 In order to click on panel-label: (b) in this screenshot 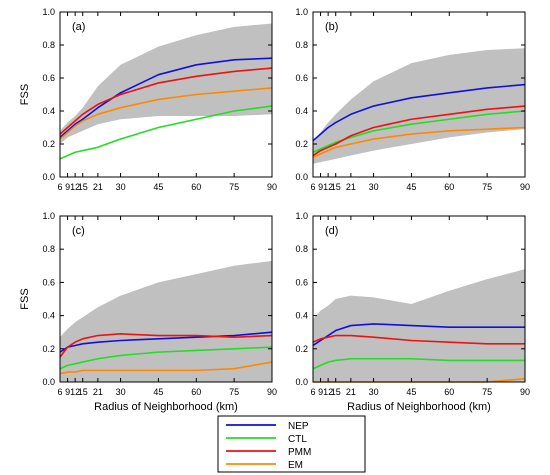, I will do `click(331, 27)`.